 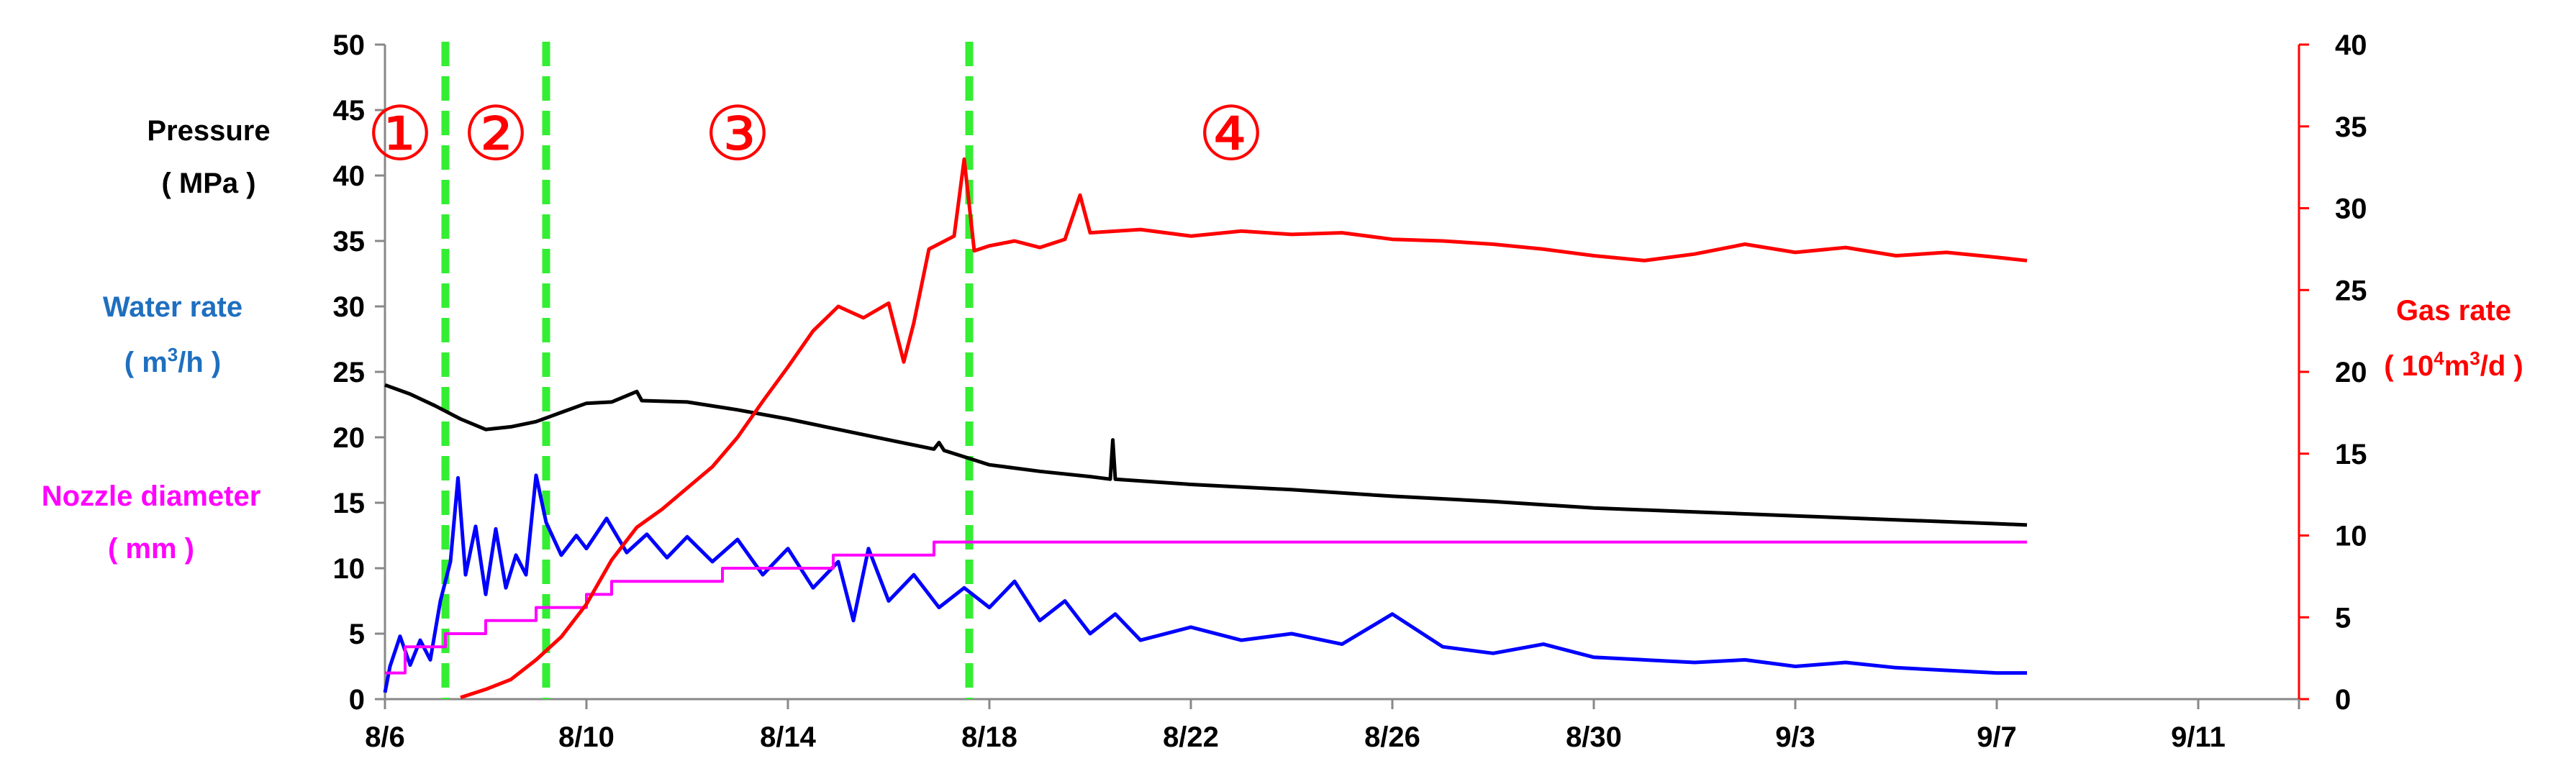 What do you see at coordinates (349, 569) in the screenshot?
I see `left-tick-label: 10` at bounding box center [349, 569].